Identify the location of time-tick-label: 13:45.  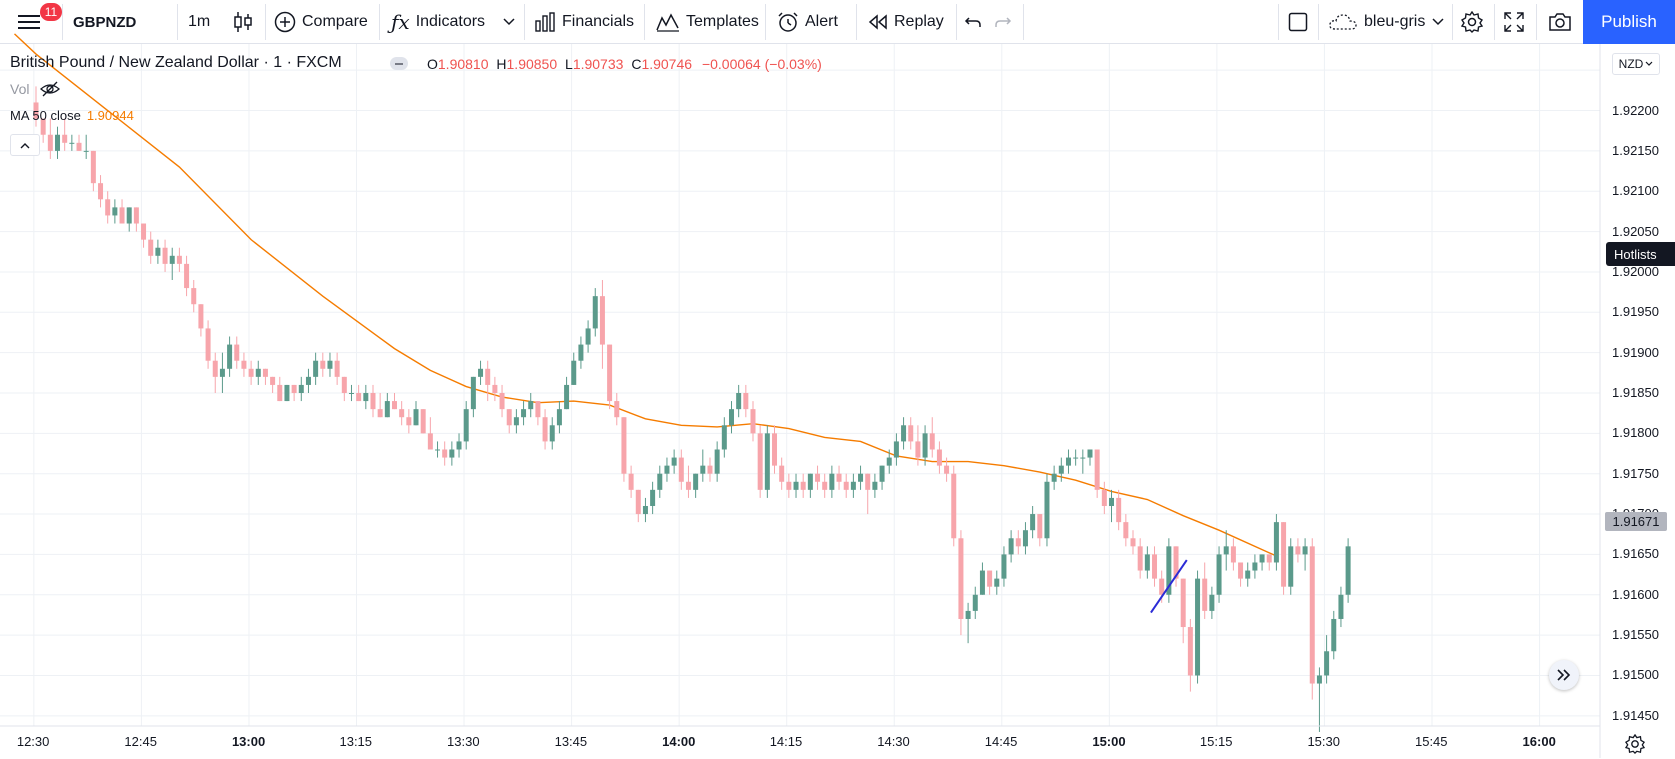
(571, 741).